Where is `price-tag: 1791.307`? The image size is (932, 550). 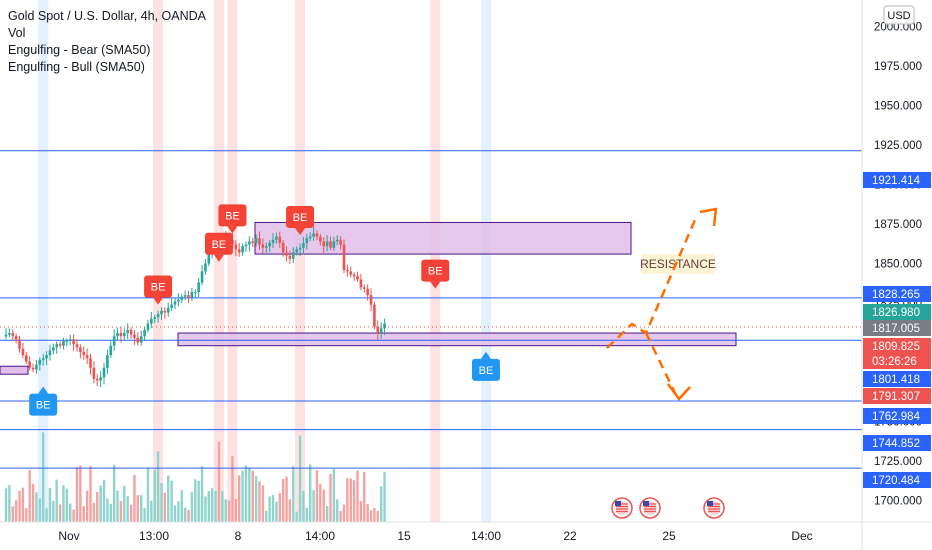 price-tag: 1791.307 is located at coordinates (897, 396).